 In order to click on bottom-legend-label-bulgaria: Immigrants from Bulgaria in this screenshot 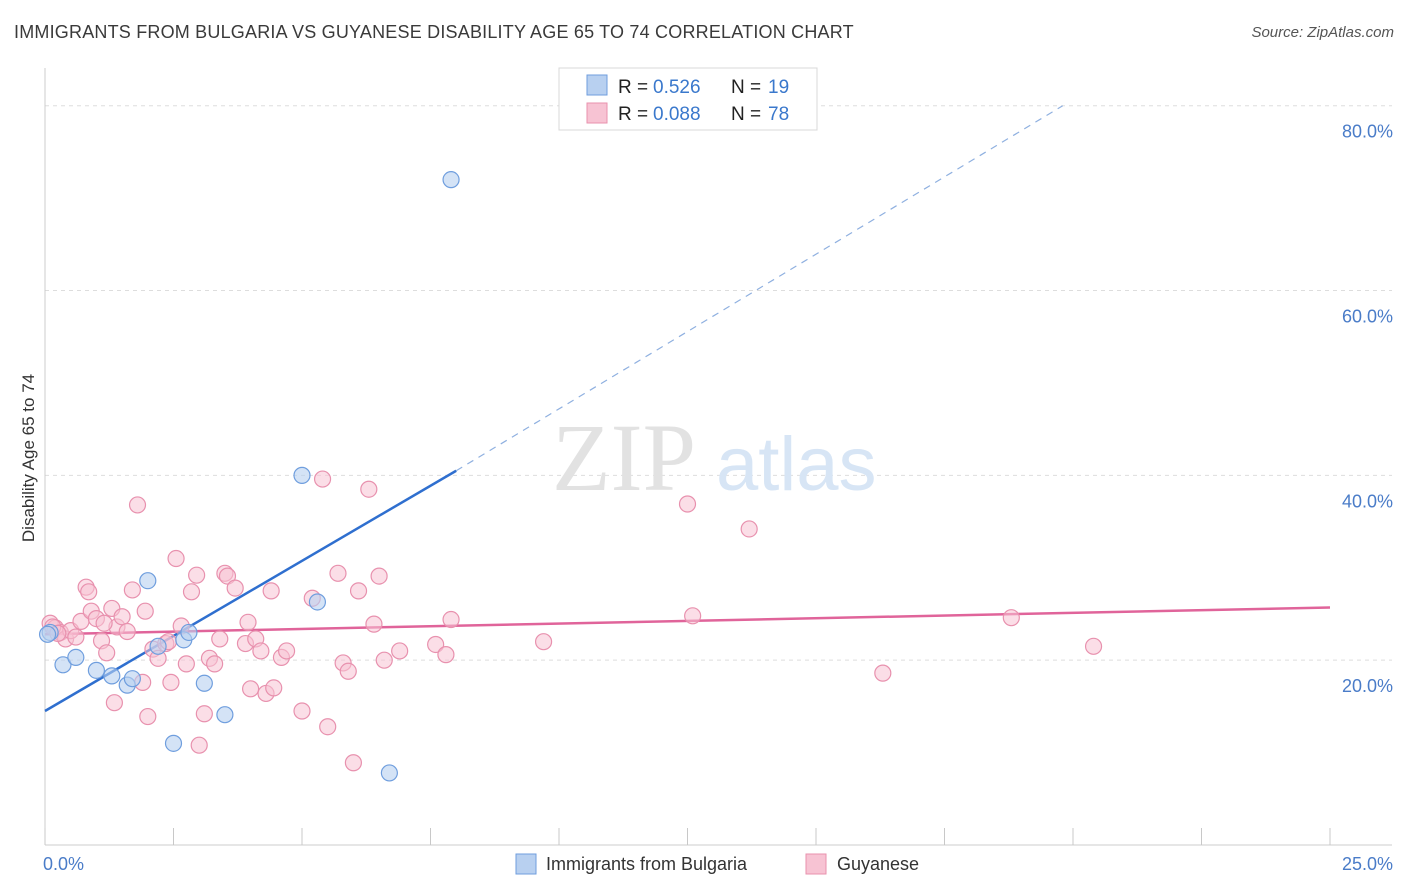, I will do `click(647, 864)`.